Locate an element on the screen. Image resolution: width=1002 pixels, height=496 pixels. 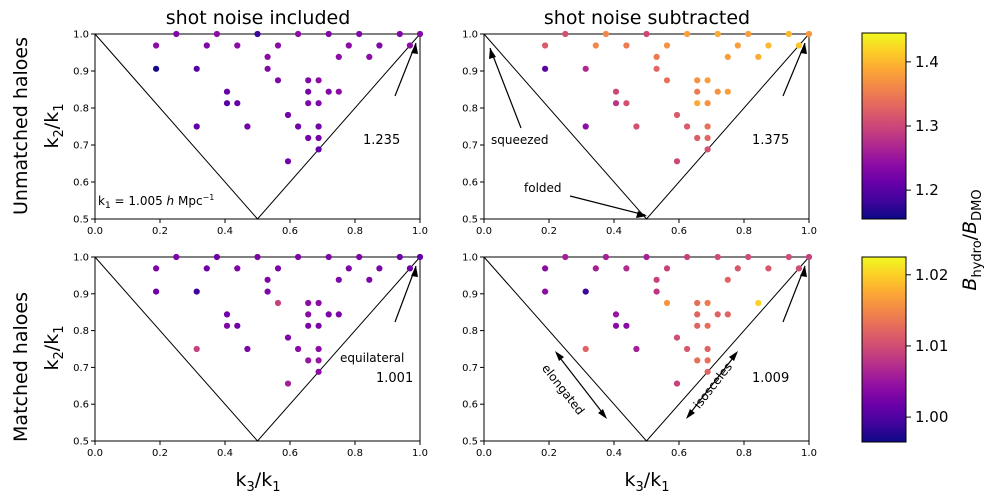
equilateral-value-bottom-right: 1.009 is located at coordinates (770, 378).